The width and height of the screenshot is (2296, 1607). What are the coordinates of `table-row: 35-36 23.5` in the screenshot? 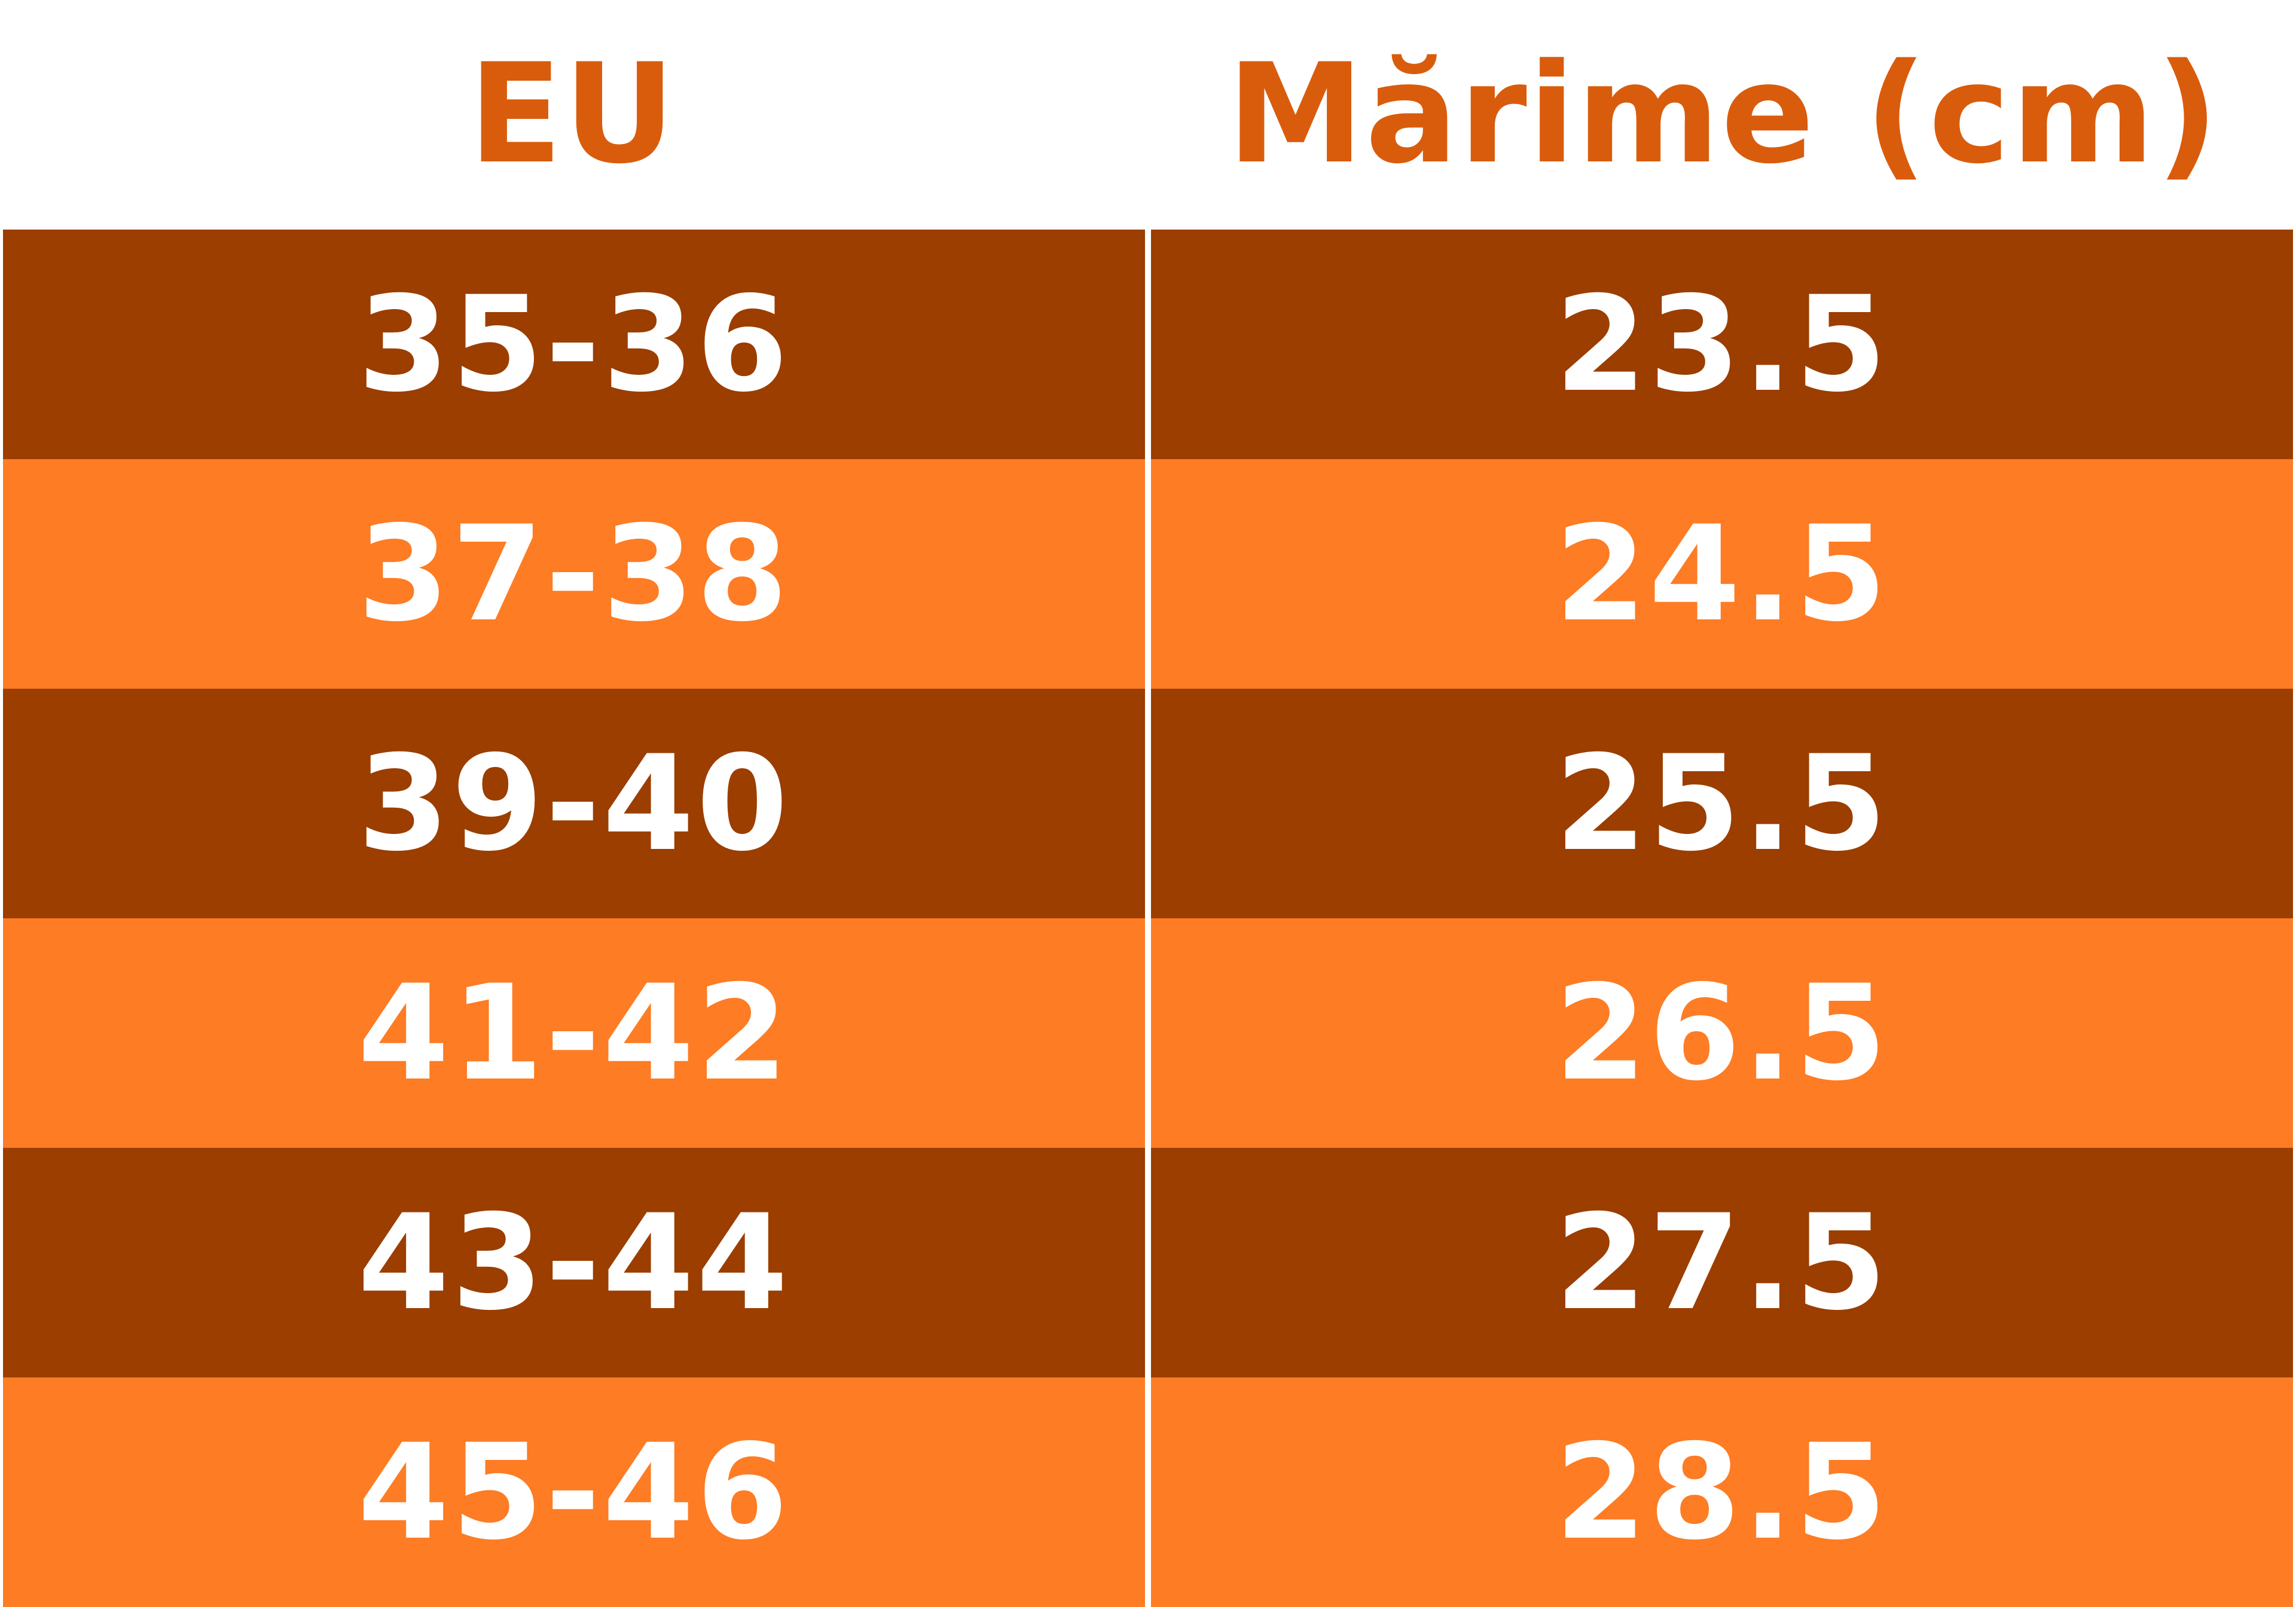 It's located at (1148, 344).